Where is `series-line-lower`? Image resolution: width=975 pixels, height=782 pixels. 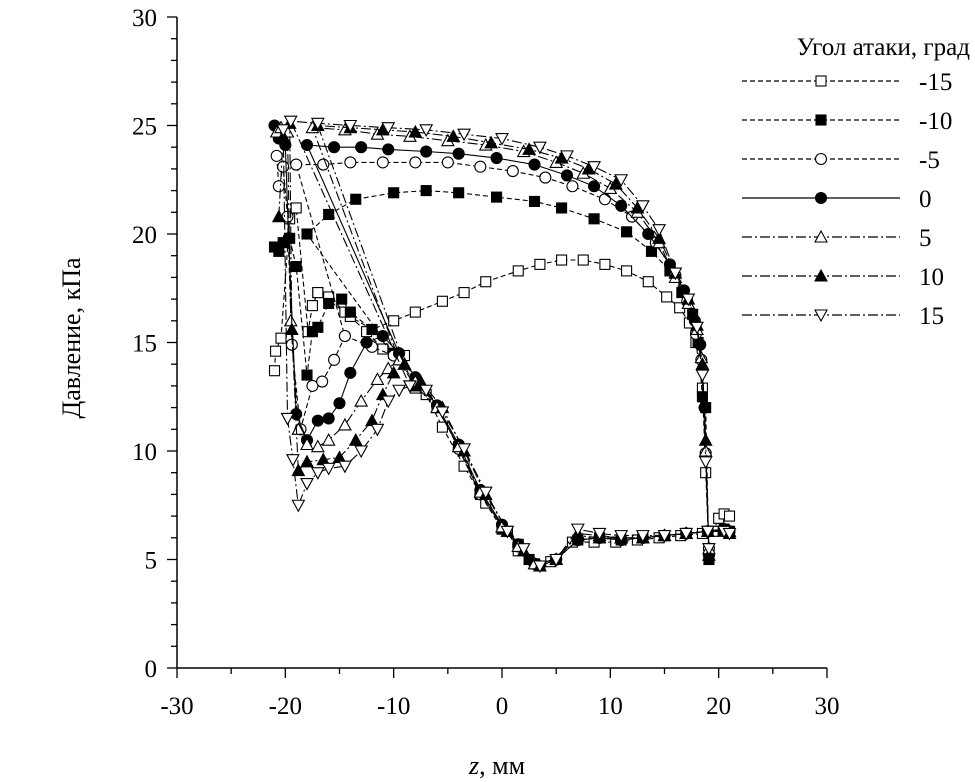
series-line-lower is located at coordinates (569, 476).